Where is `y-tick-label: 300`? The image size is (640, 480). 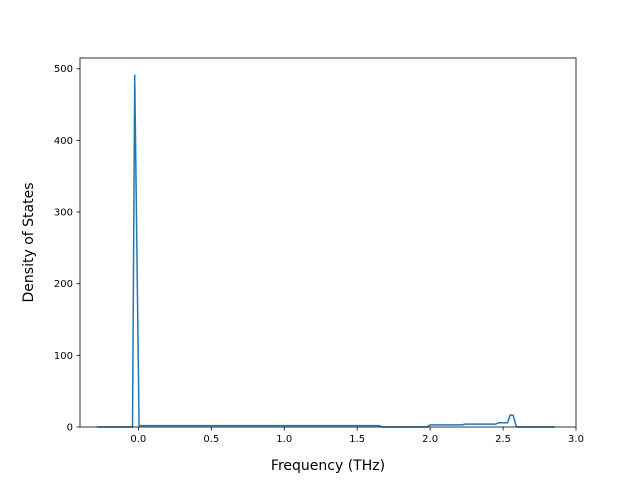
y-tick-label: 300 is located at coordinates (63, 213).